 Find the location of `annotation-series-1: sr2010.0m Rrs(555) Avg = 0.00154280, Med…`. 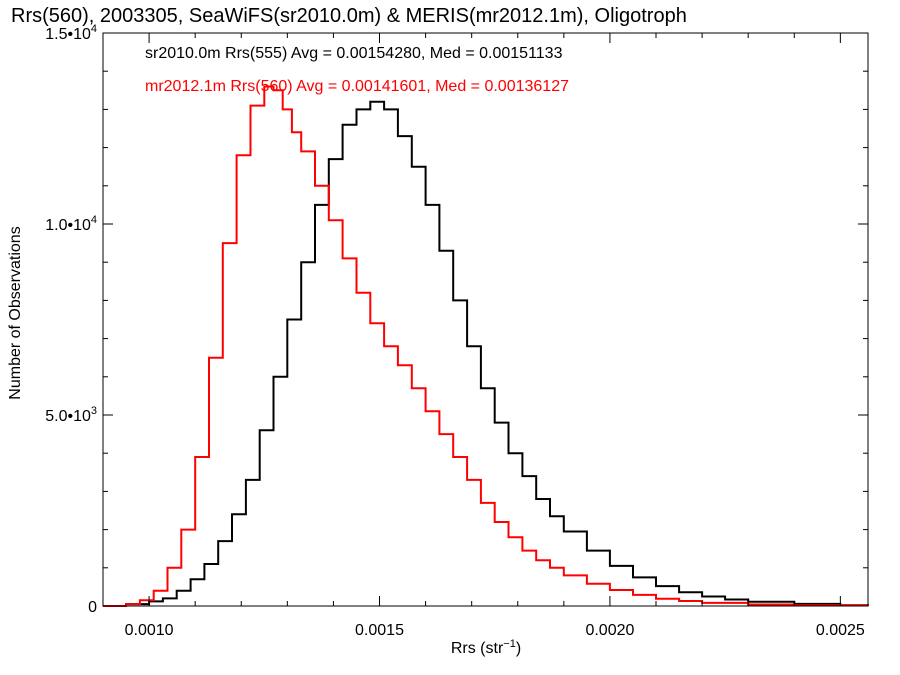

annotation-series-1: sr2010.0m Rrs(555) Avg = 0.00154280, Med… is located at coordinates (354, 53).